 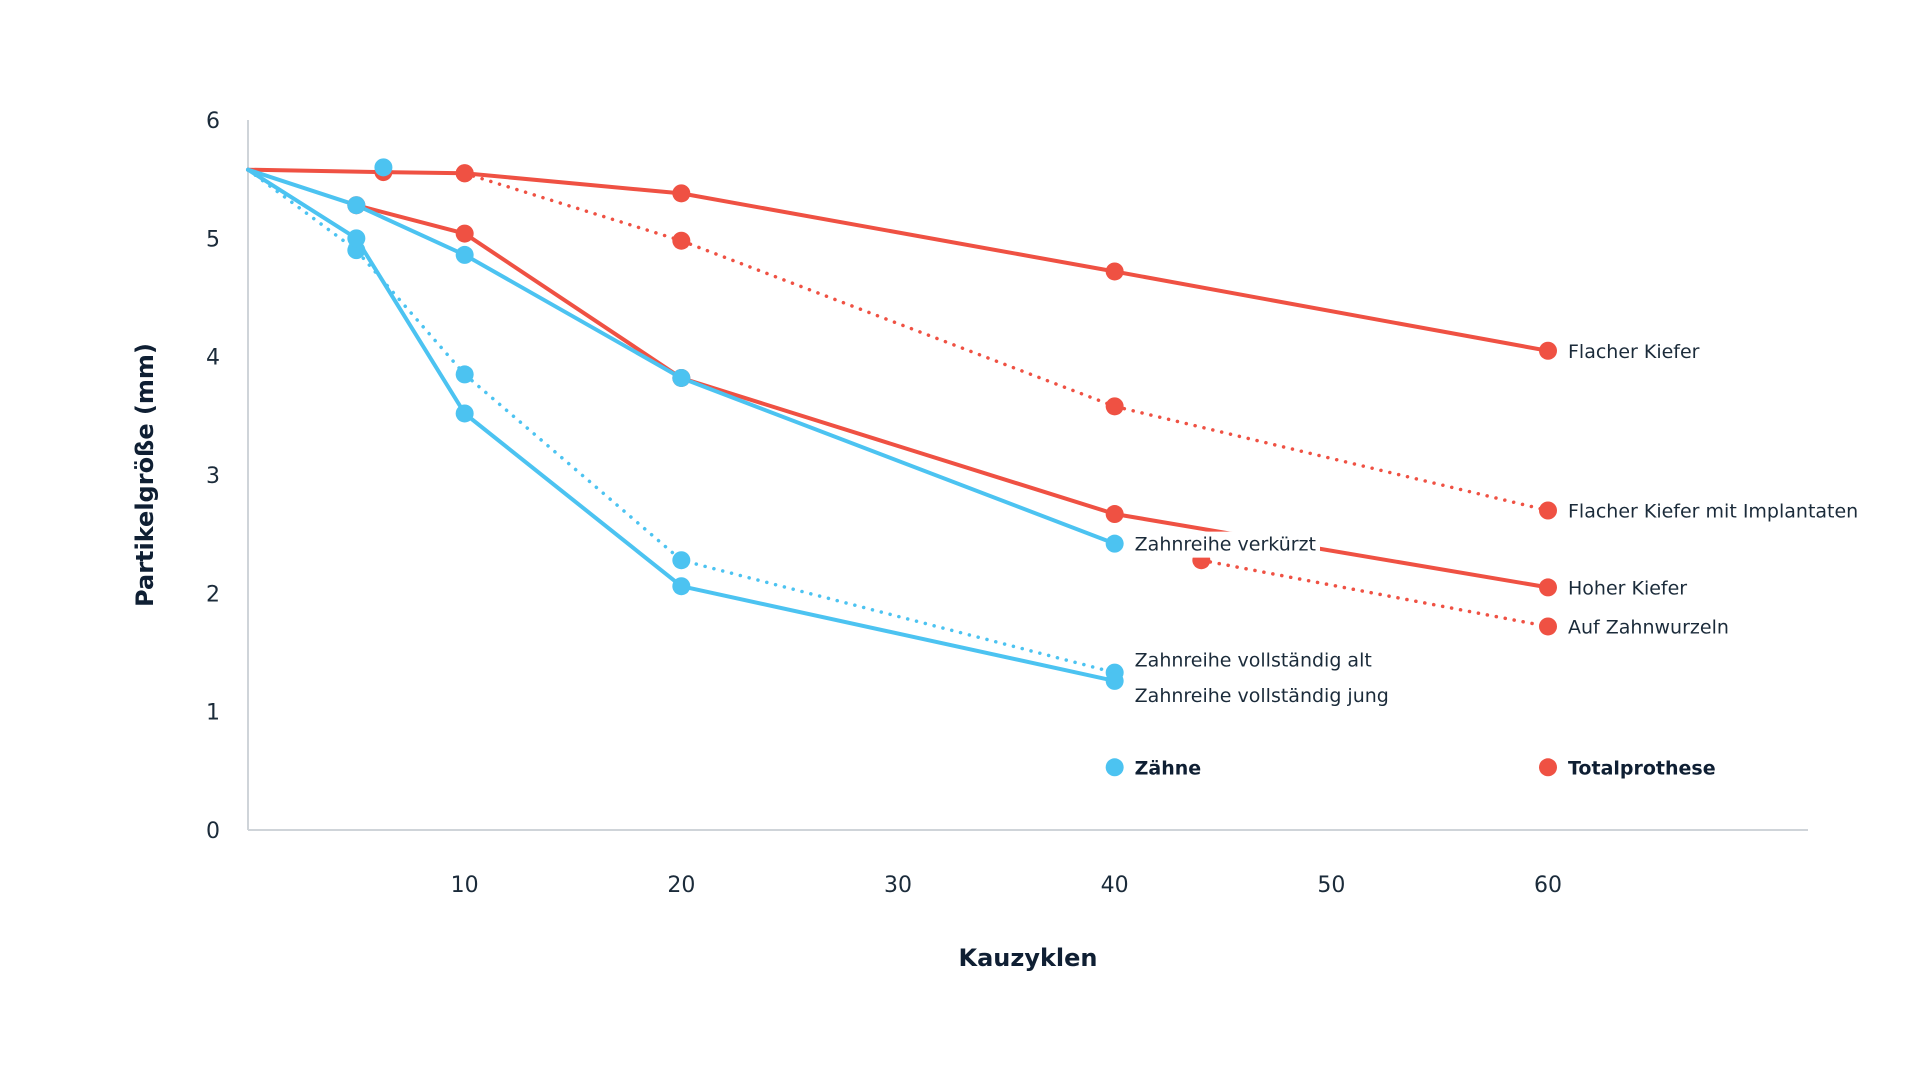 I want to click on x-tick-label: 60, so click(x=1548, y=885).